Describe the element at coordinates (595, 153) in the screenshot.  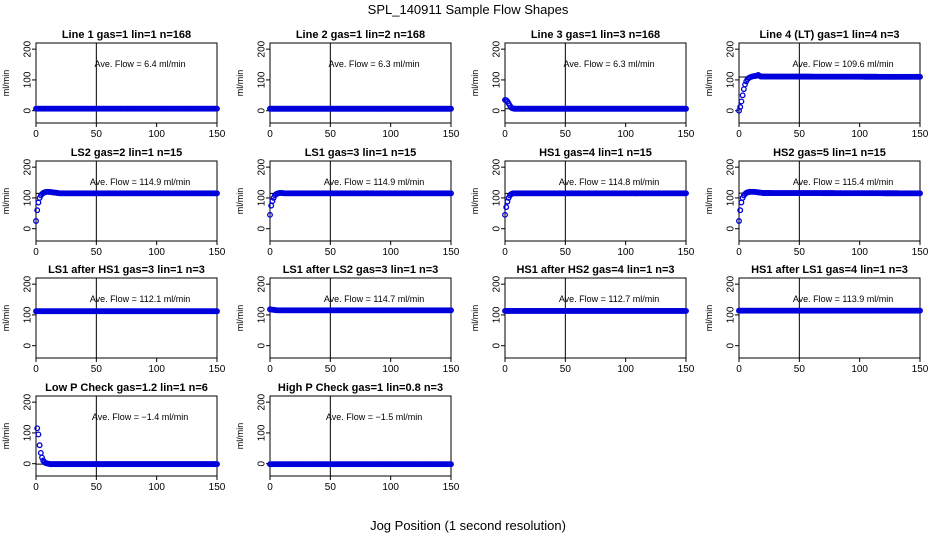
I see `panel-title: HS1 gas=4 lin=1 n=15` at that location.